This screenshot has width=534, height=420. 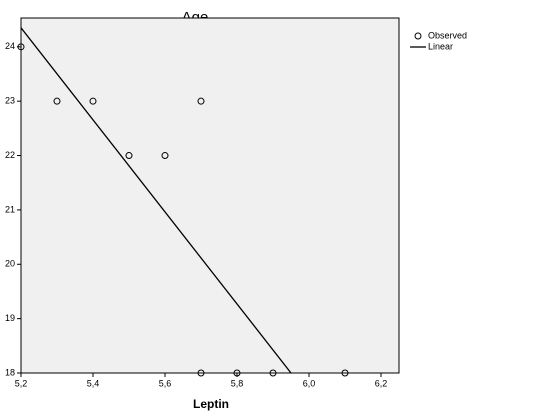 I want to click on y-tick-label: 20, so click(x=10, y=264).